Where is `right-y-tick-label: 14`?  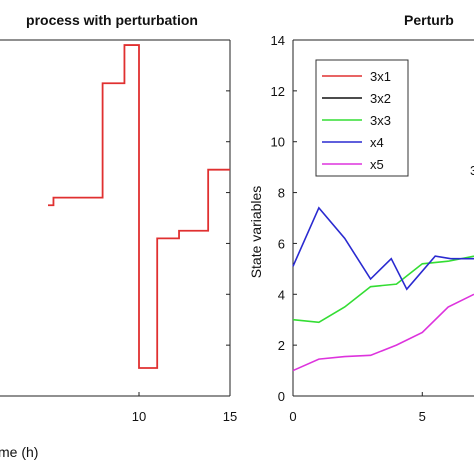 right-y-tick-label: 14 is located at coordinates (278, 40).